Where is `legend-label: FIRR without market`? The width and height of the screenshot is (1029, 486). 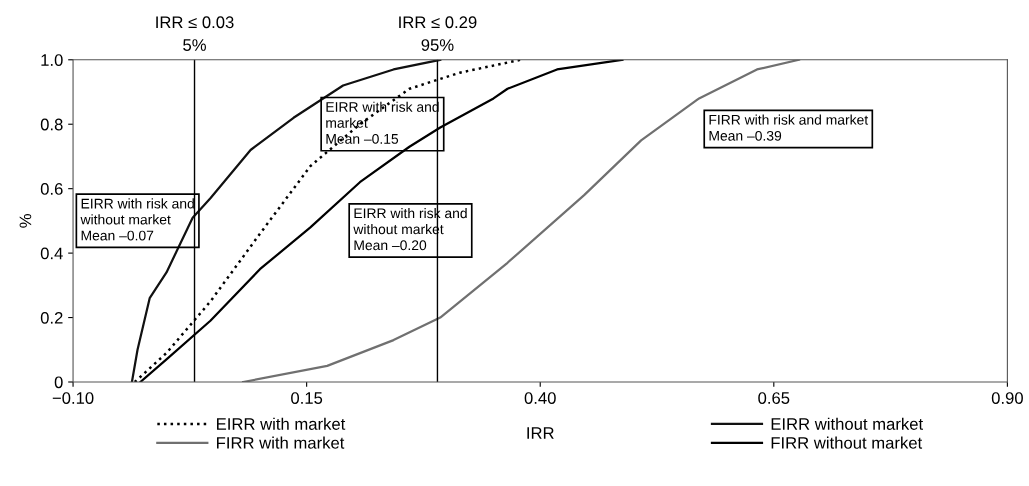 legend-label: FIRR without market is located at coordinates (847, 442).